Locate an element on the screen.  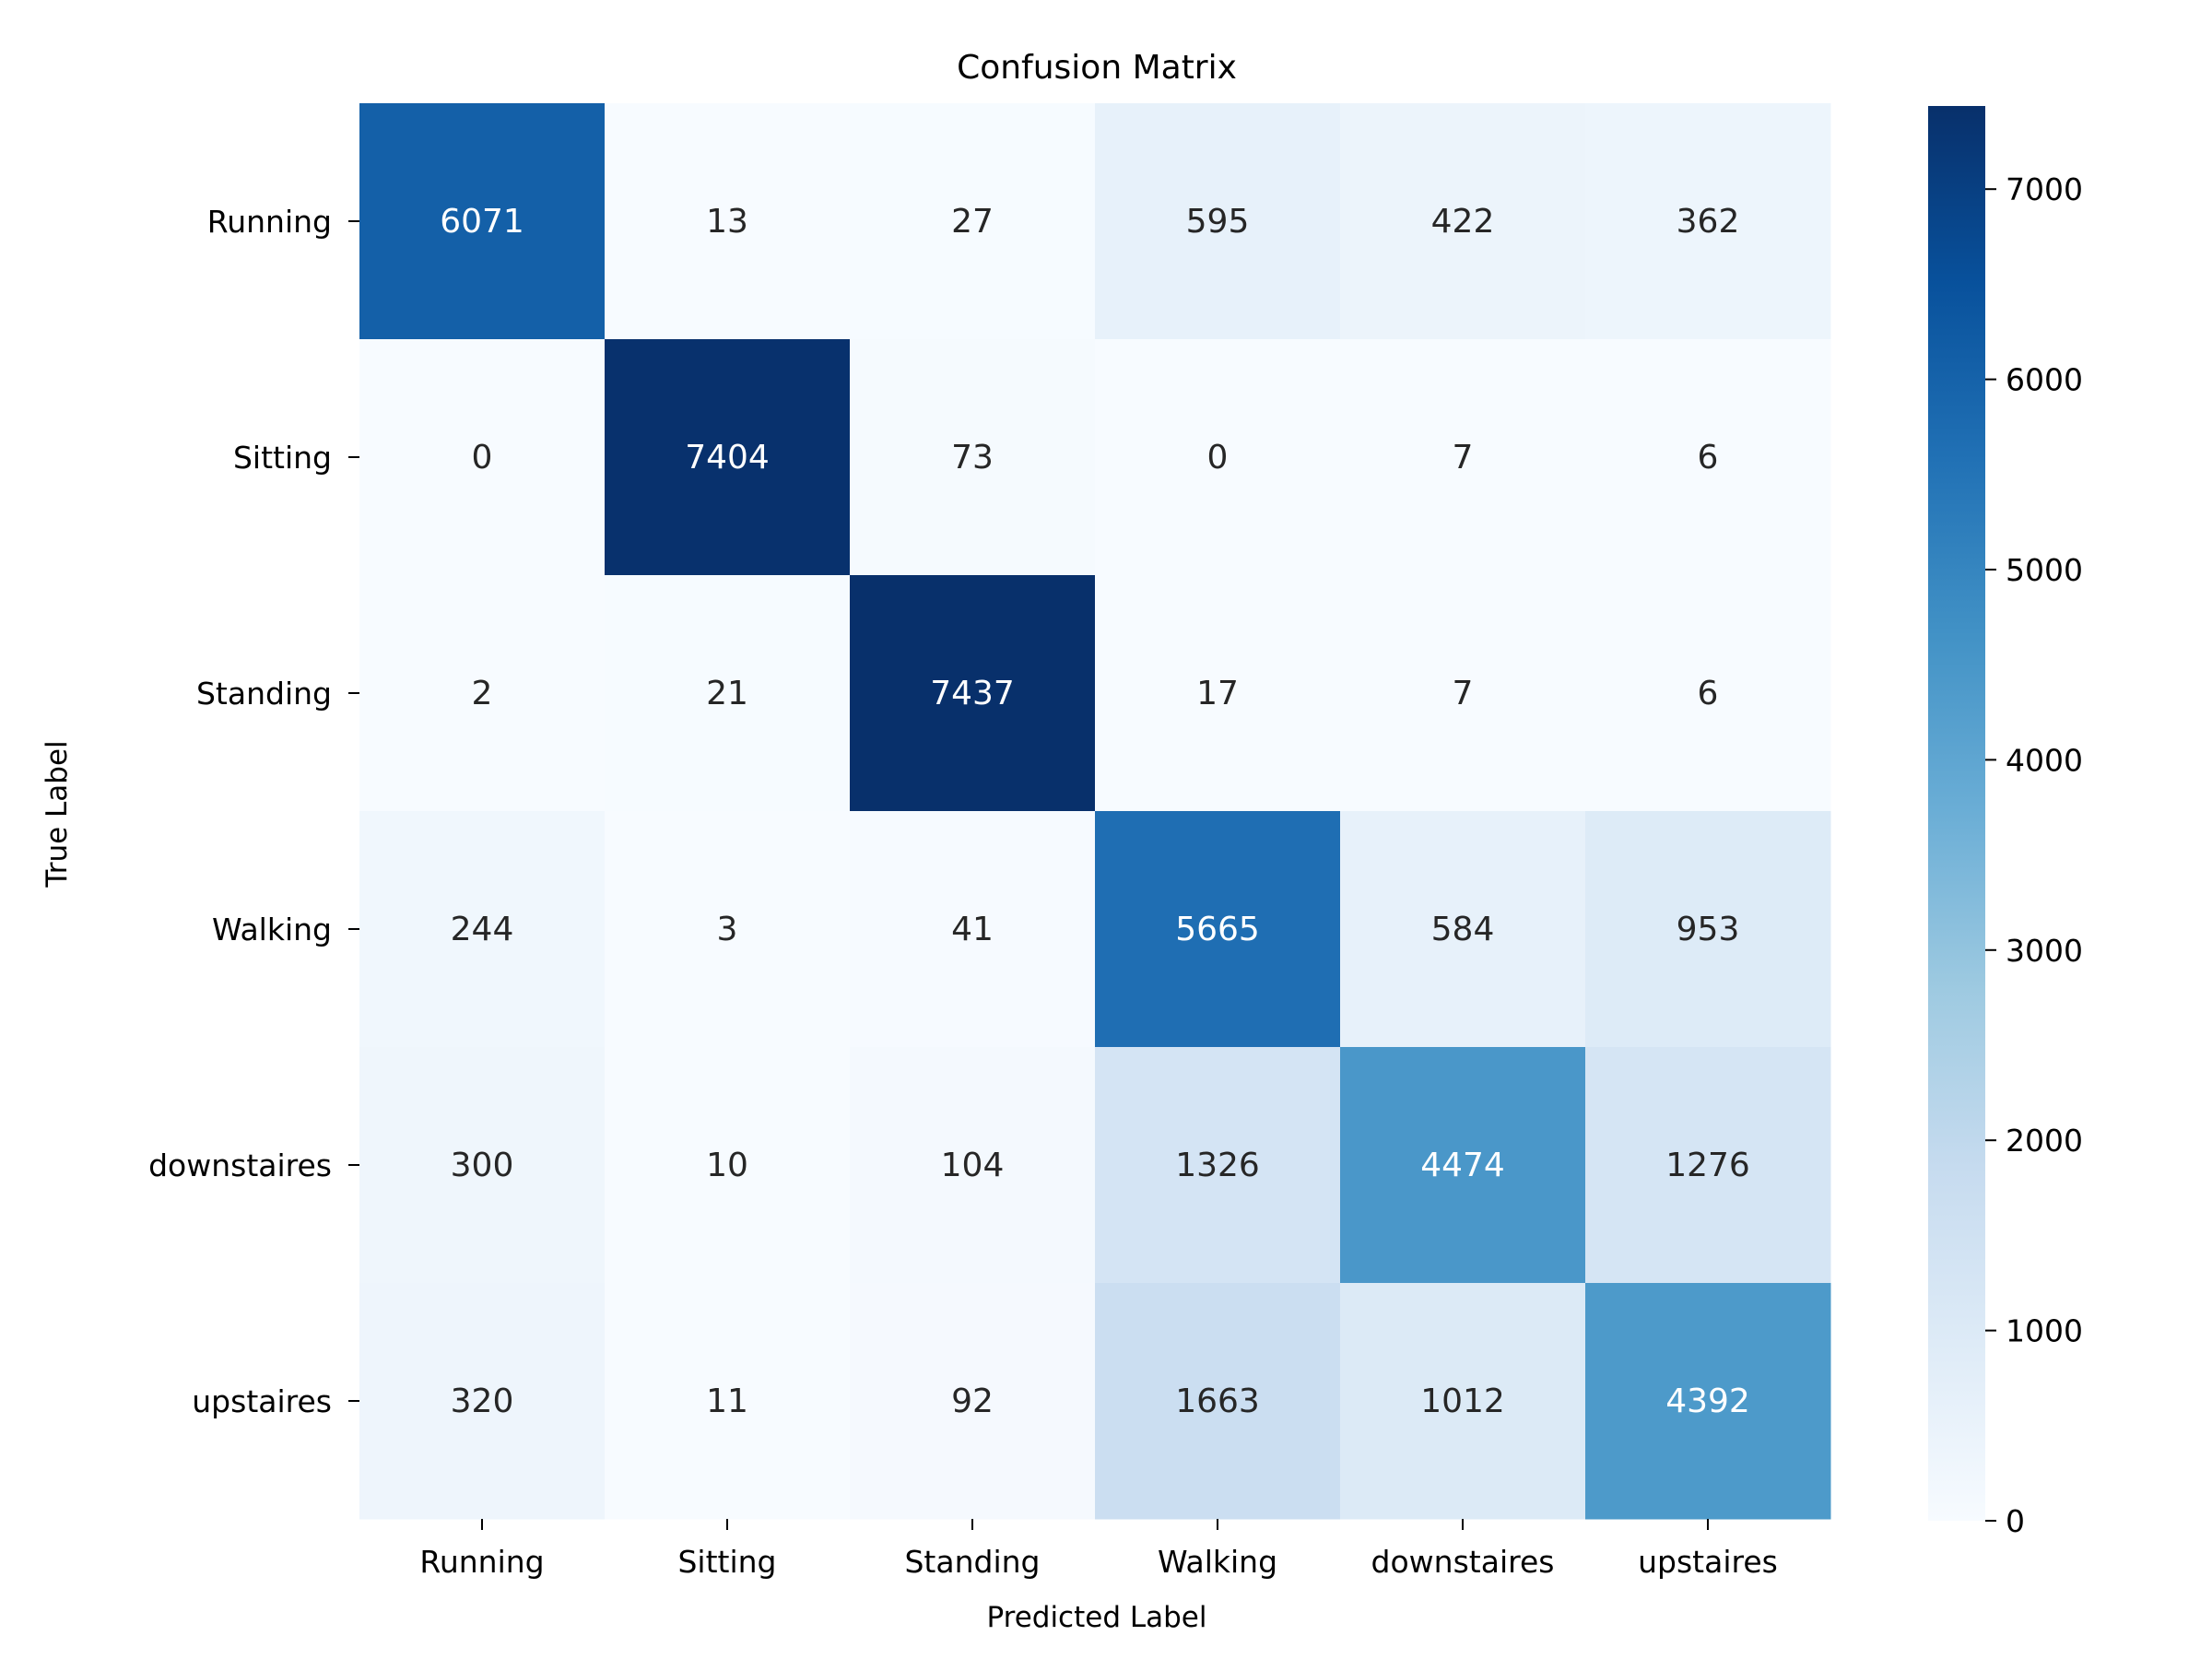
cell-value-label: 320 is located at coordinates (482, 1401).